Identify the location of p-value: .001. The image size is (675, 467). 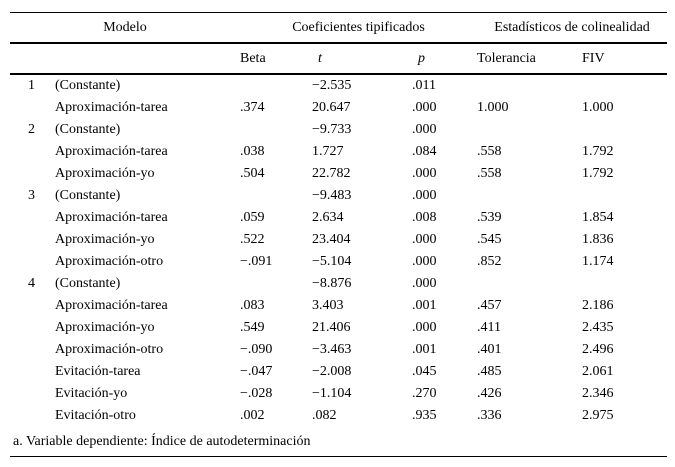
(424, 349).